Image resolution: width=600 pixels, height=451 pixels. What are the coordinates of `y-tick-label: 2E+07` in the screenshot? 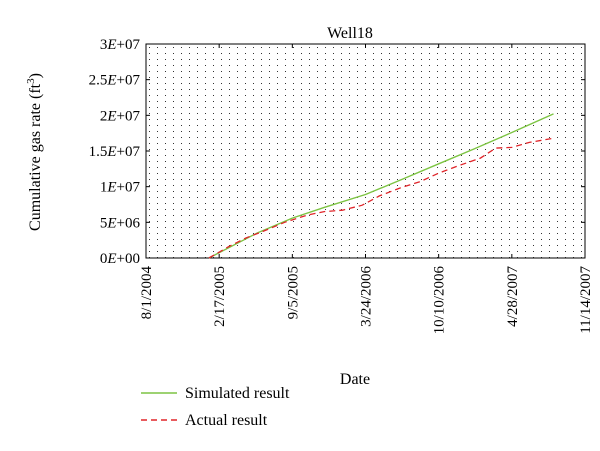 It's located at (120, 116).